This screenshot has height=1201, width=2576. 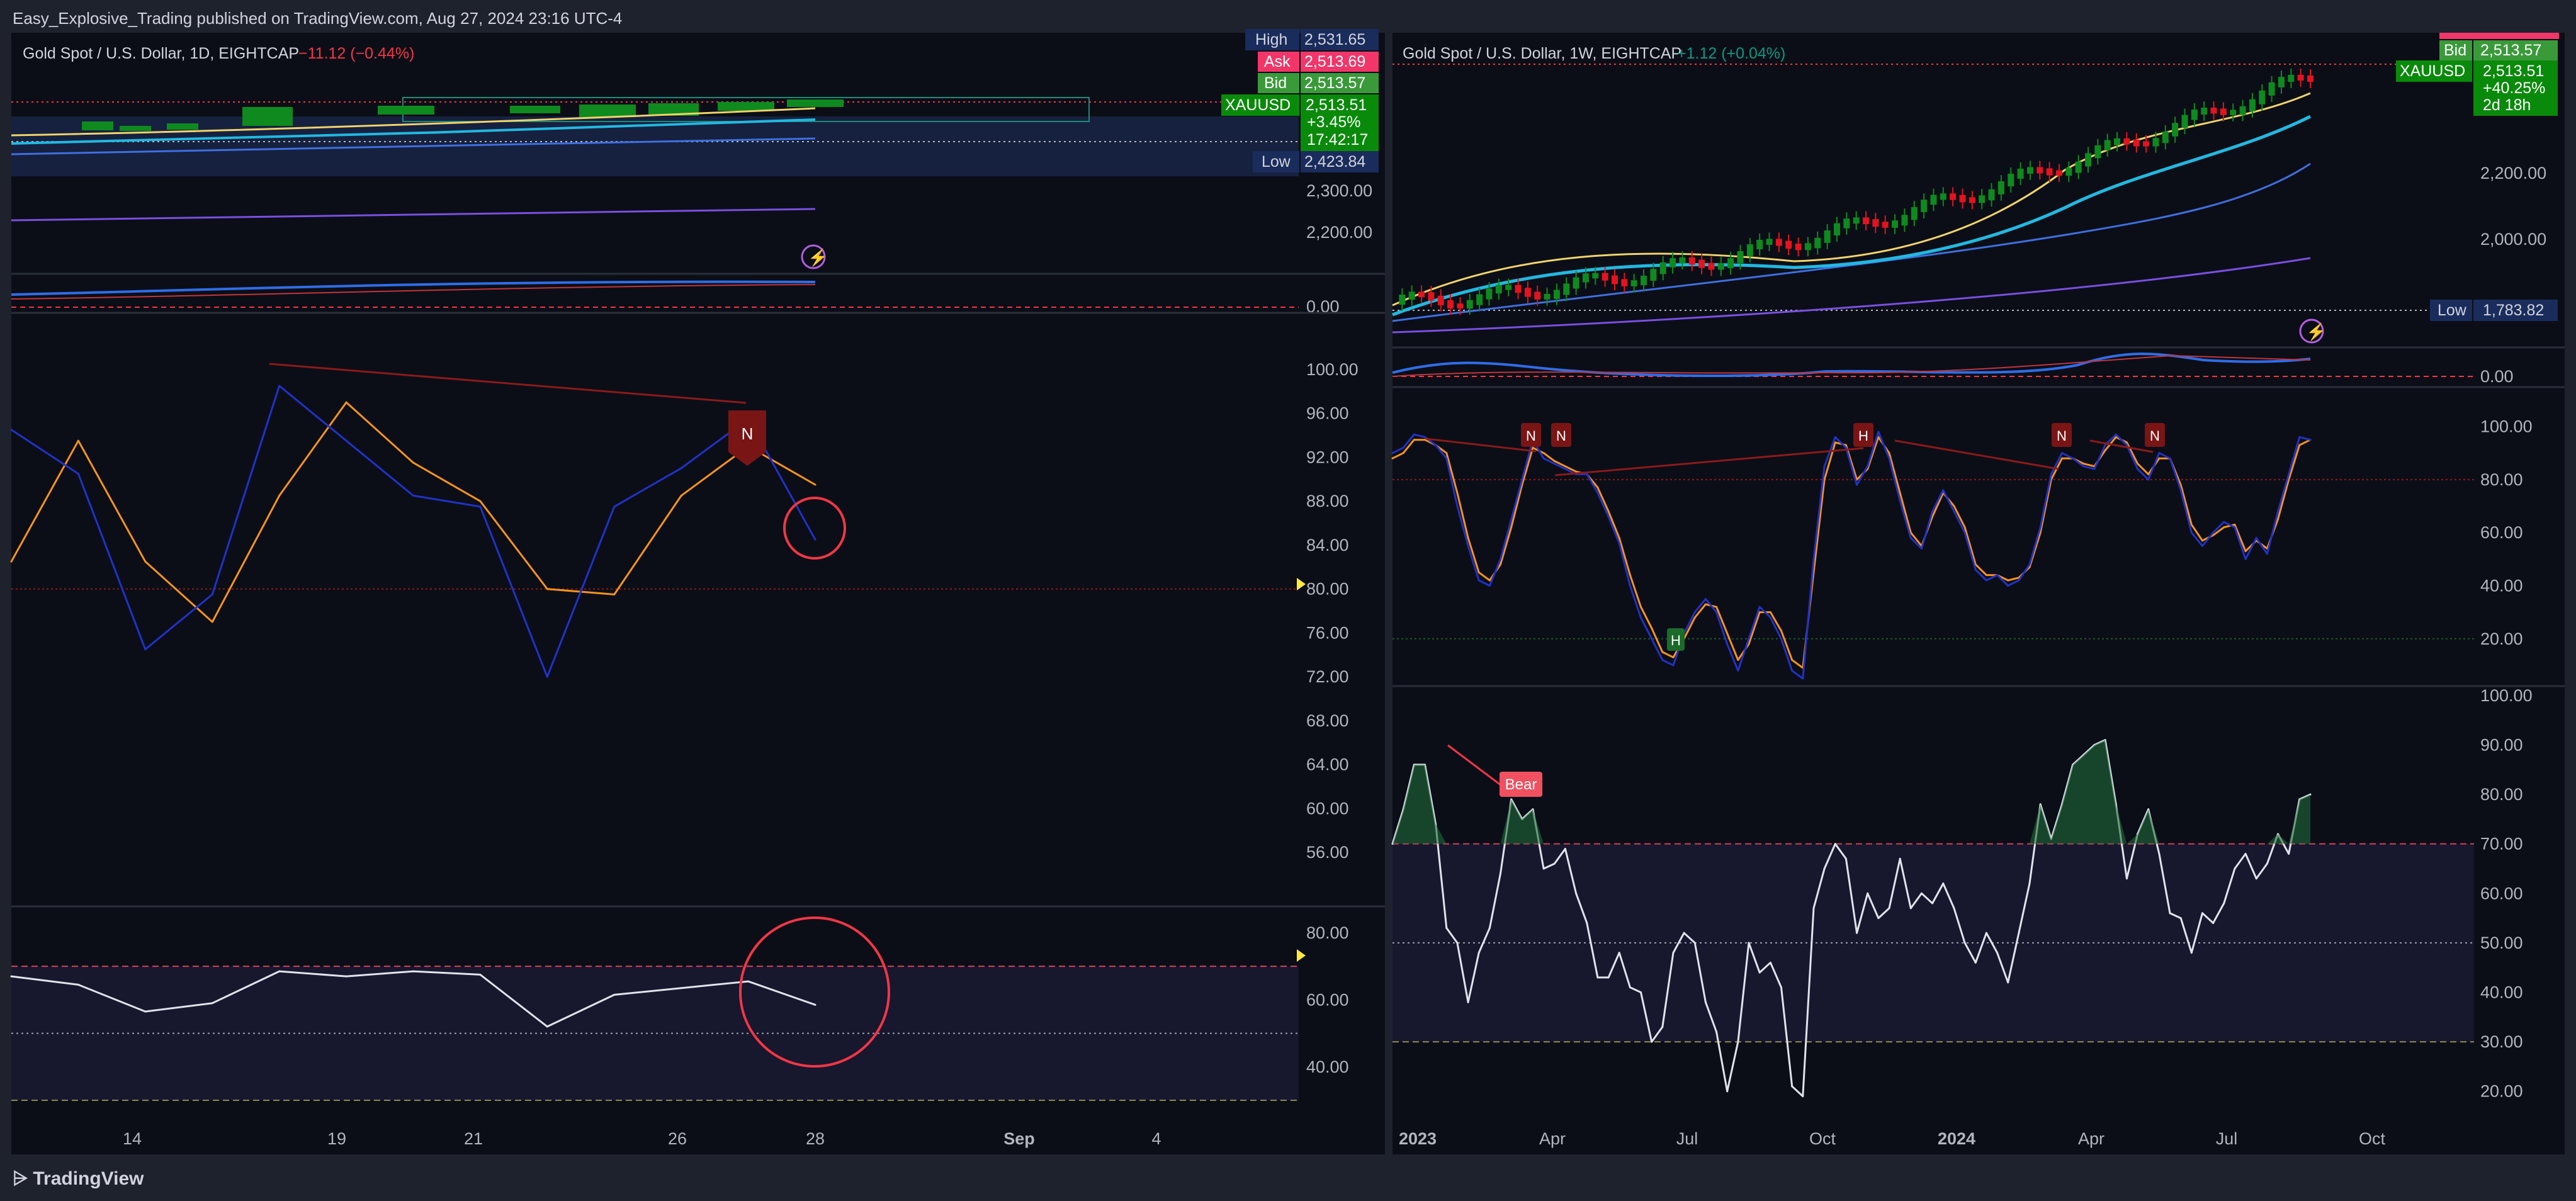 I want to click on y-tick-label: 80.00, so click(x=2501, y=479).